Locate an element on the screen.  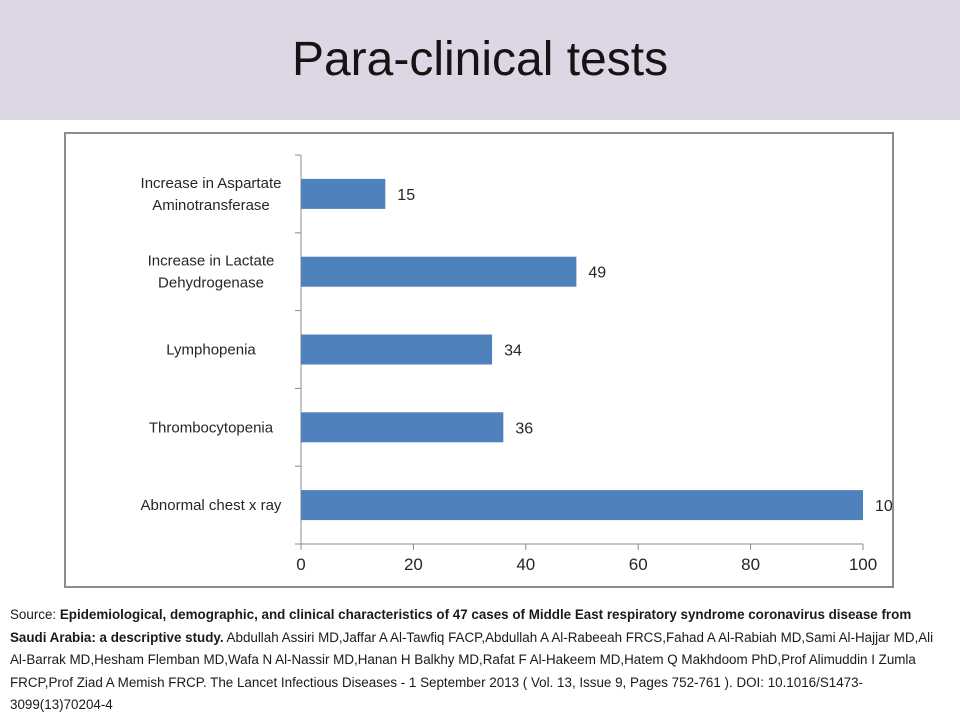
data-label: 49 is located at coordinates (597, 273).